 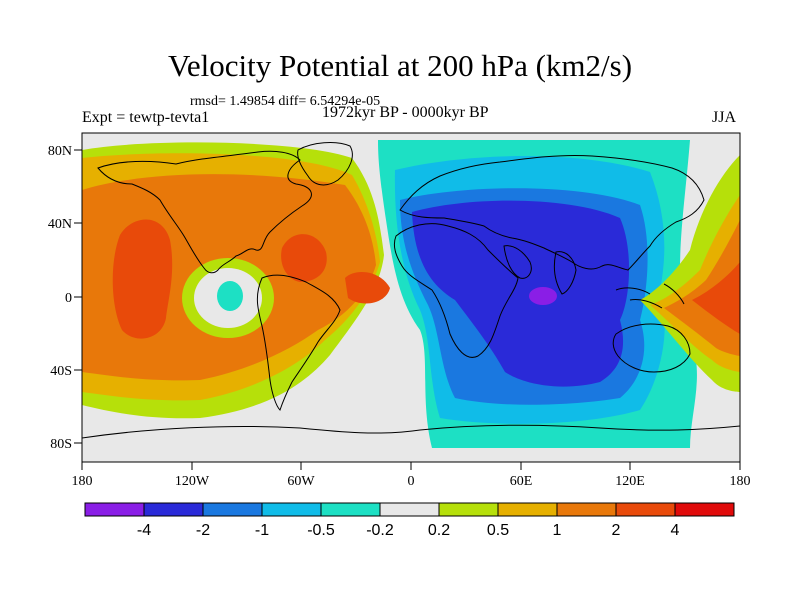 What do you see at coordinates (405, 112) in the screenshot?
I see `period-label: 1972kyr BP - 0000kyr BP` at bounding box center [405, 112].